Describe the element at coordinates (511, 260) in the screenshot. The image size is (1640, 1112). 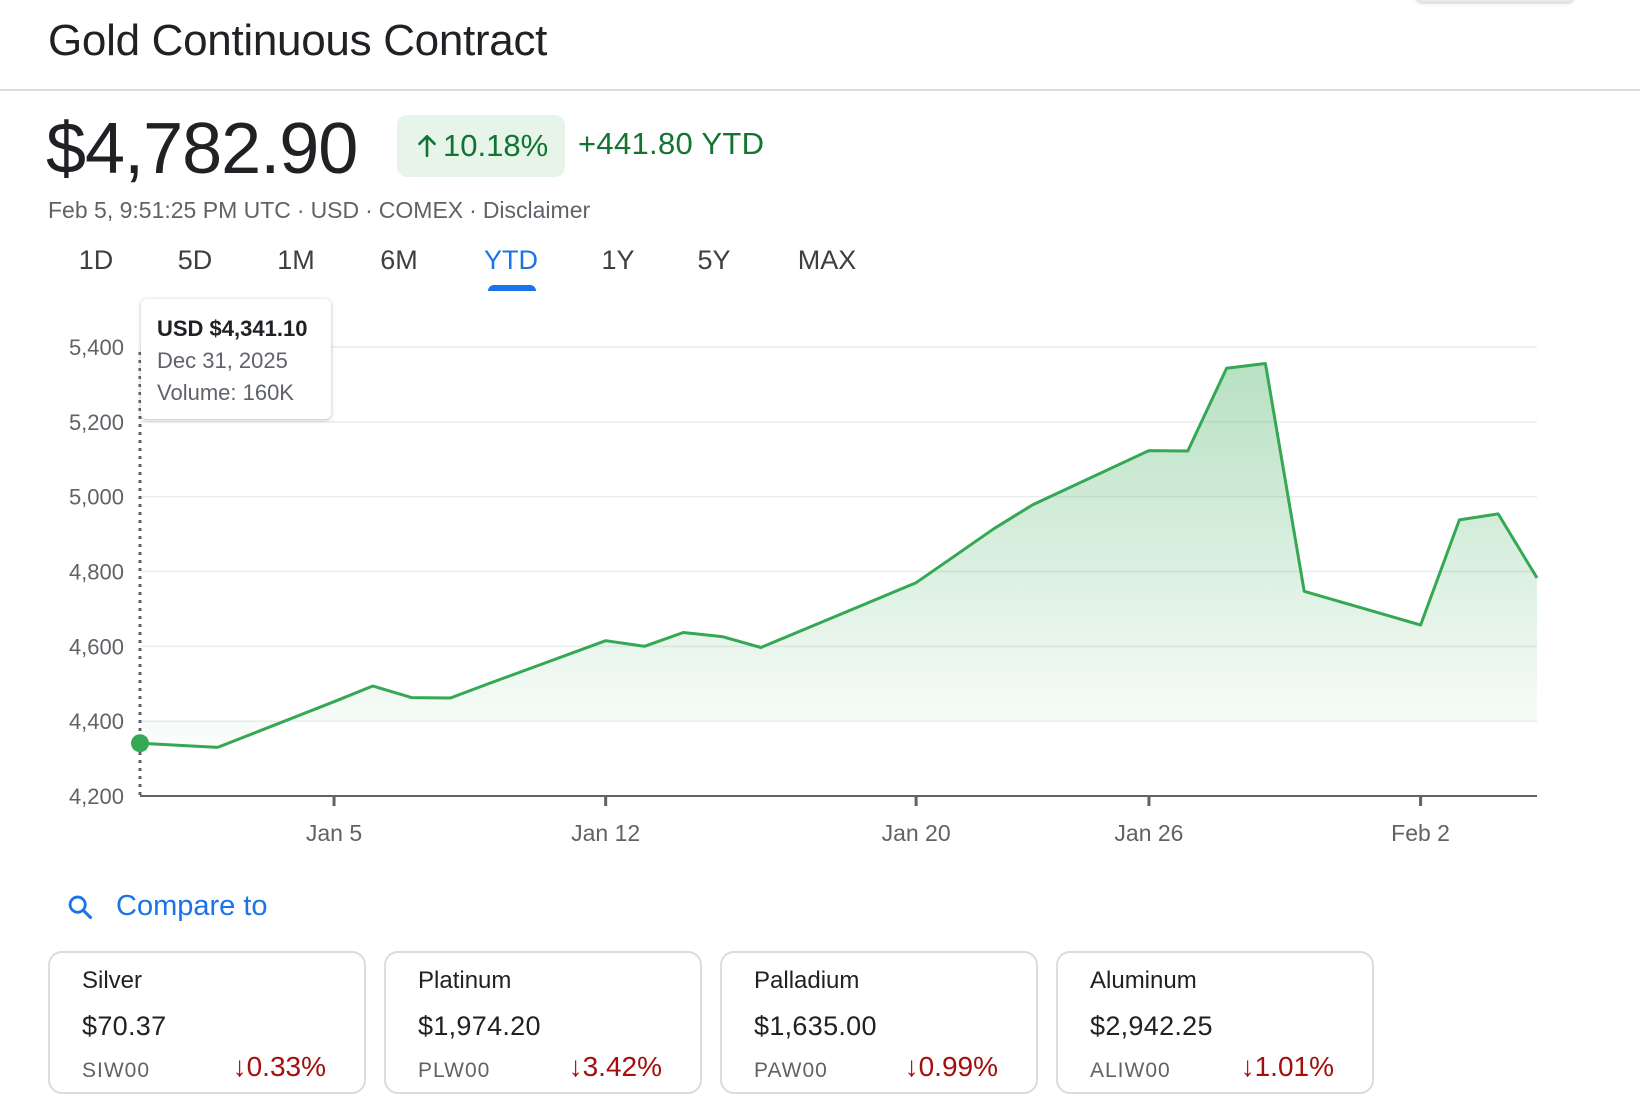
I see `tab-ytd: YTD` at that location.